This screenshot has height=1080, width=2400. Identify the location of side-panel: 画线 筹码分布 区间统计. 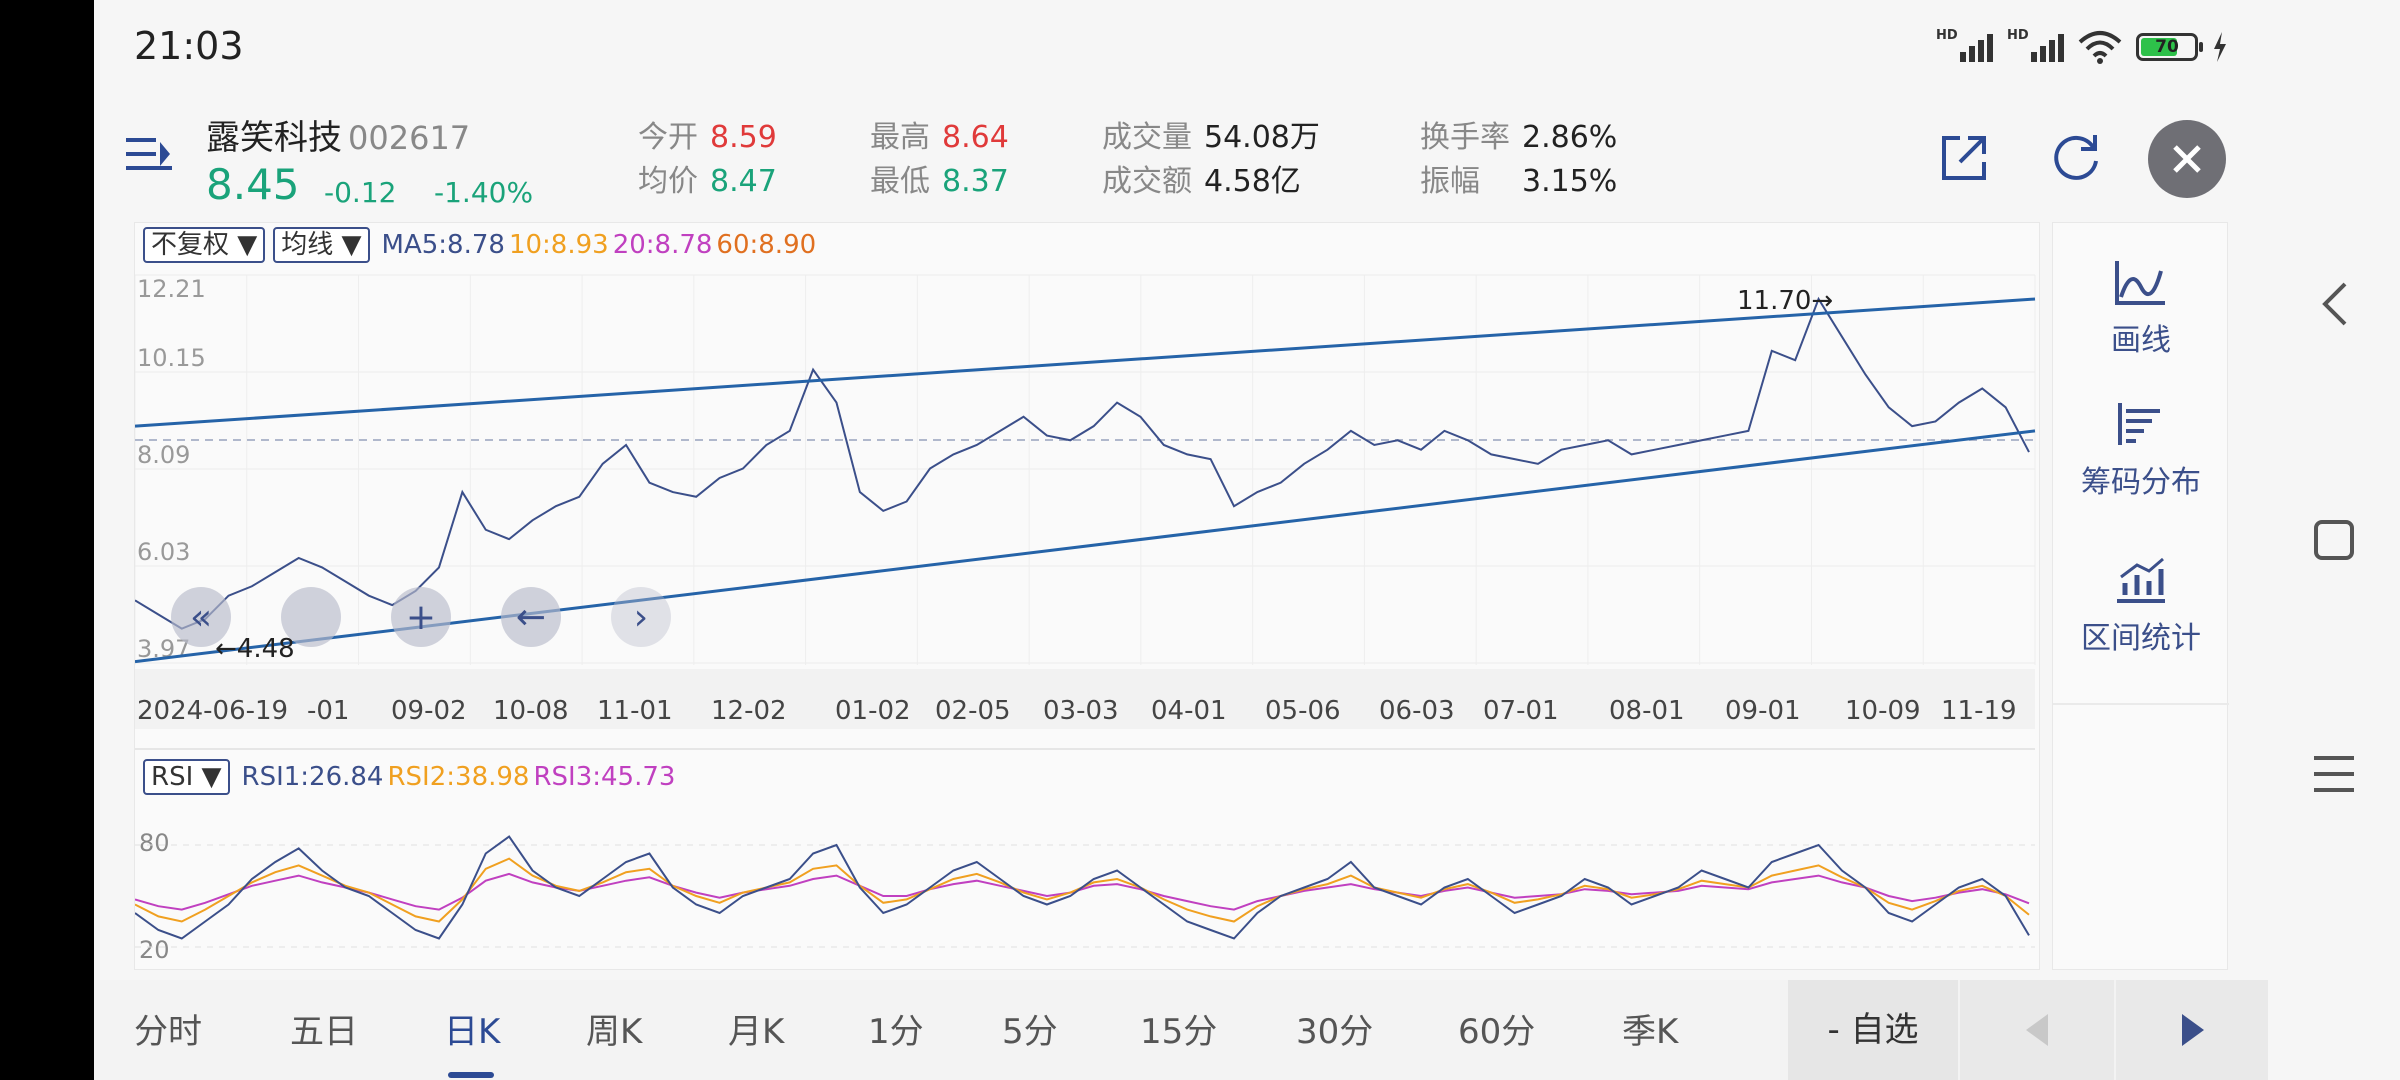
(2140, 596).